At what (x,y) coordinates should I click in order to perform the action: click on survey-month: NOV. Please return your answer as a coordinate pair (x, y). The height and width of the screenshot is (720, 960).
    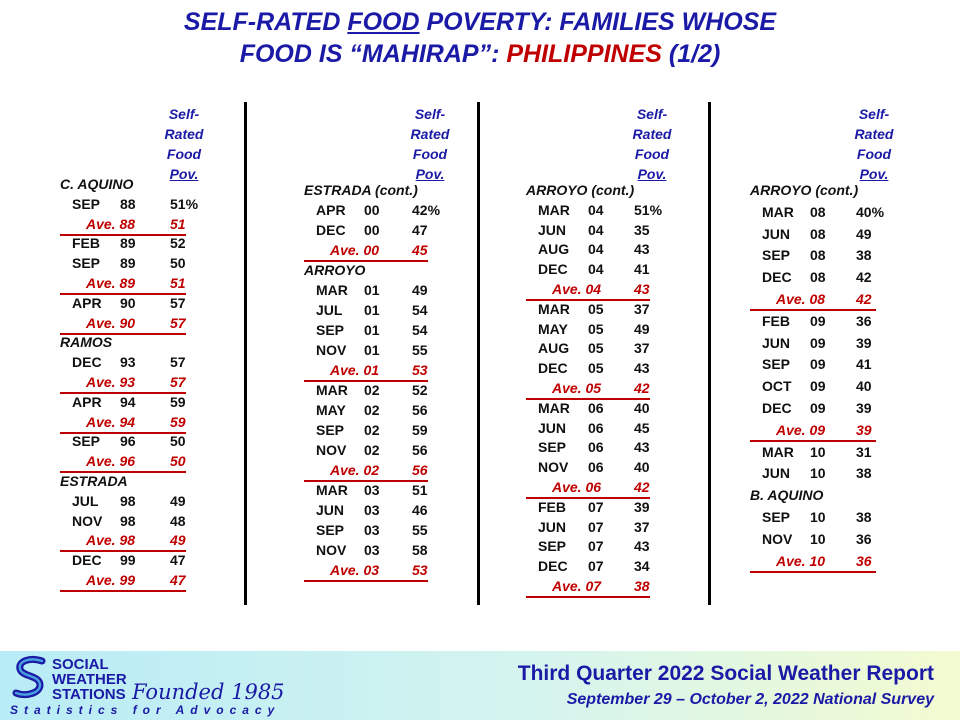
    Looking at the image, I should click on (331, 350).